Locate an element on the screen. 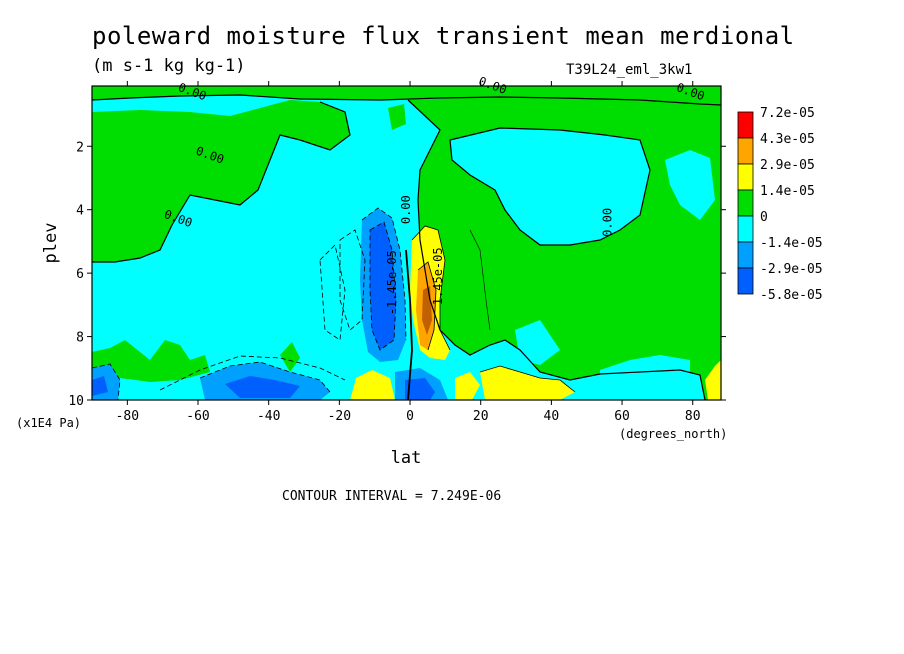  y-tick-label: 2 is located at coordinates (80, 147).